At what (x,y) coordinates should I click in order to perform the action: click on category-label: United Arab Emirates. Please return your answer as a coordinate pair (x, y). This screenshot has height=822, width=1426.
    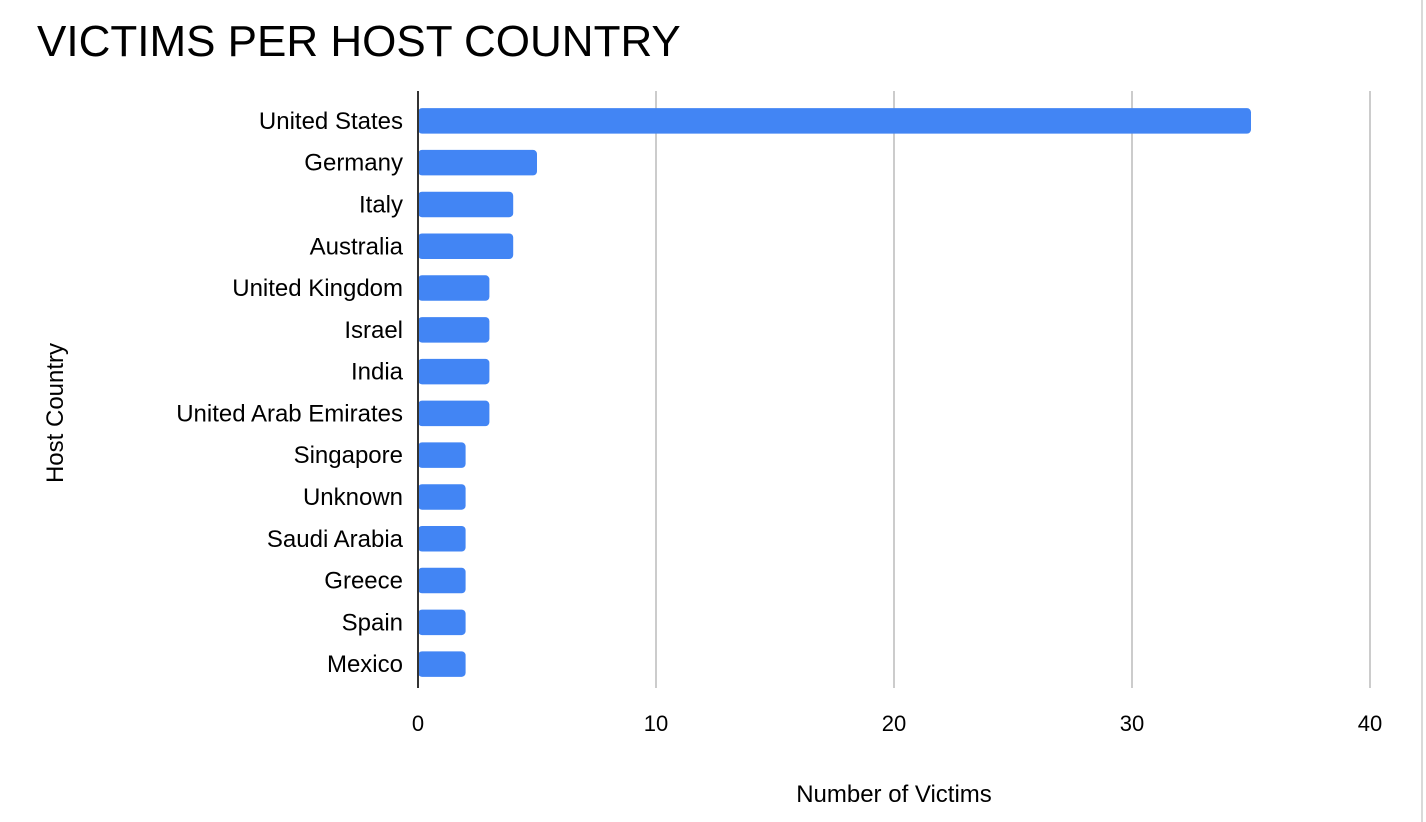
    Looking at the image, I should click on (289, 413).